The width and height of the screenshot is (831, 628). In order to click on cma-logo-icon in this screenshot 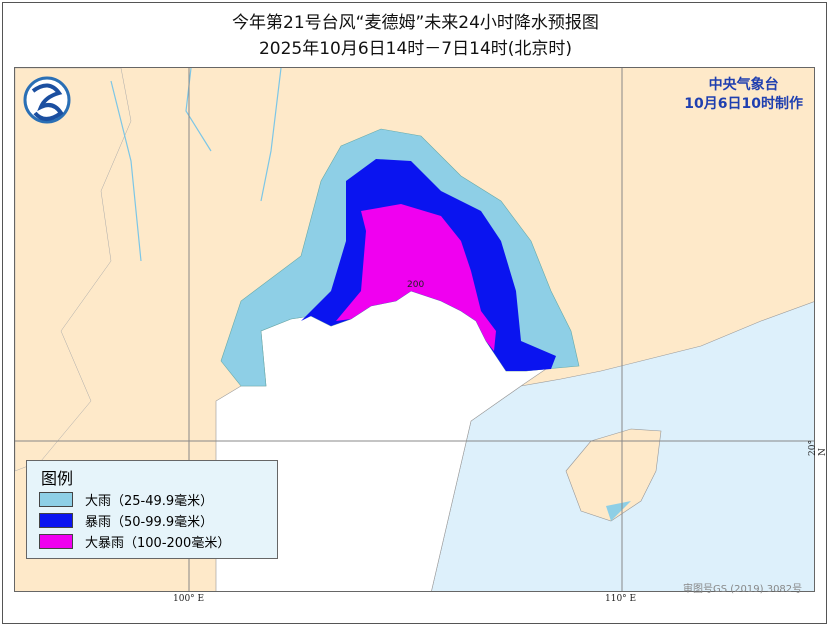, I will do `click(47, 100)`.